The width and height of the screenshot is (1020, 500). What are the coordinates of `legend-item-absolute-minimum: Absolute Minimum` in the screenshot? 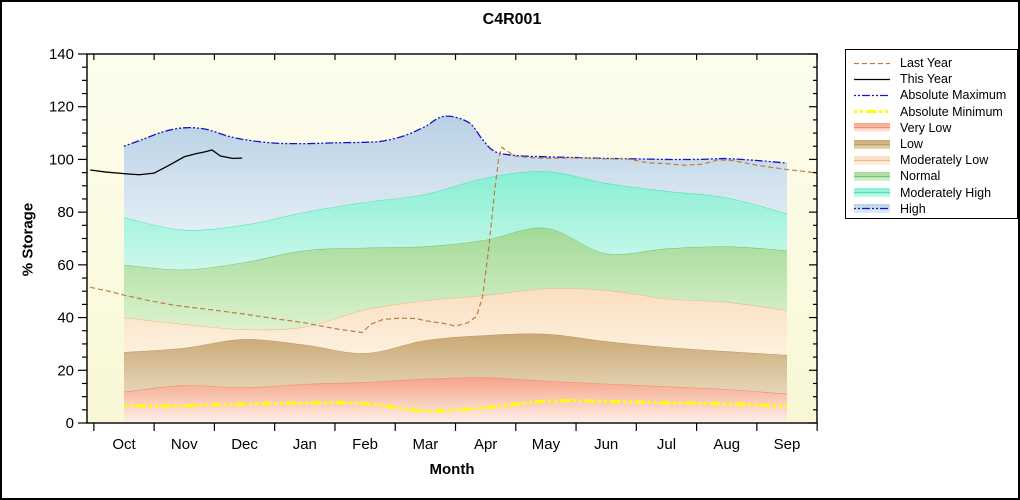 It's located at (935, 112).